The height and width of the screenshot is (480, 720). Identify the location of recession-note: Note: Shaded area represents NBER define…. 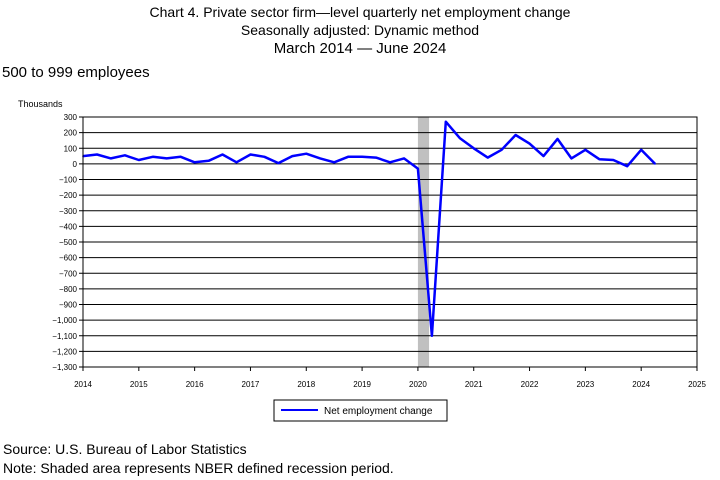
(198, 468).